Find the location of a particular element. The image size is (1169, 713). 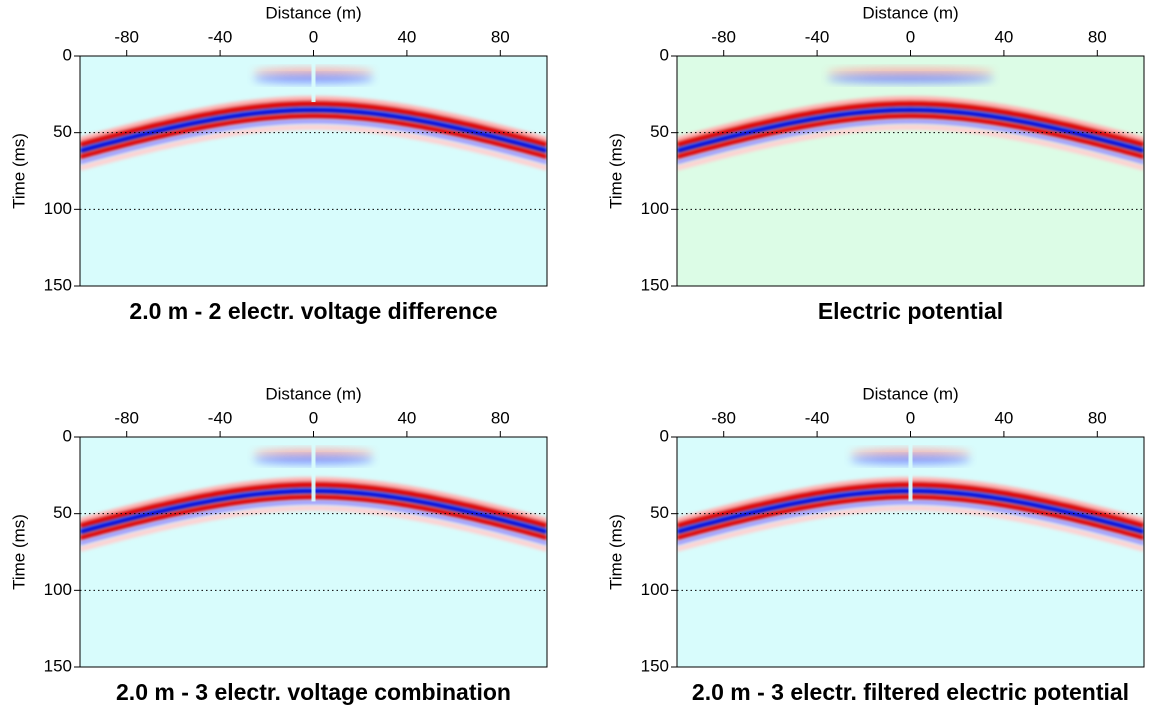

plot-background is located at coordinates (910, 171).